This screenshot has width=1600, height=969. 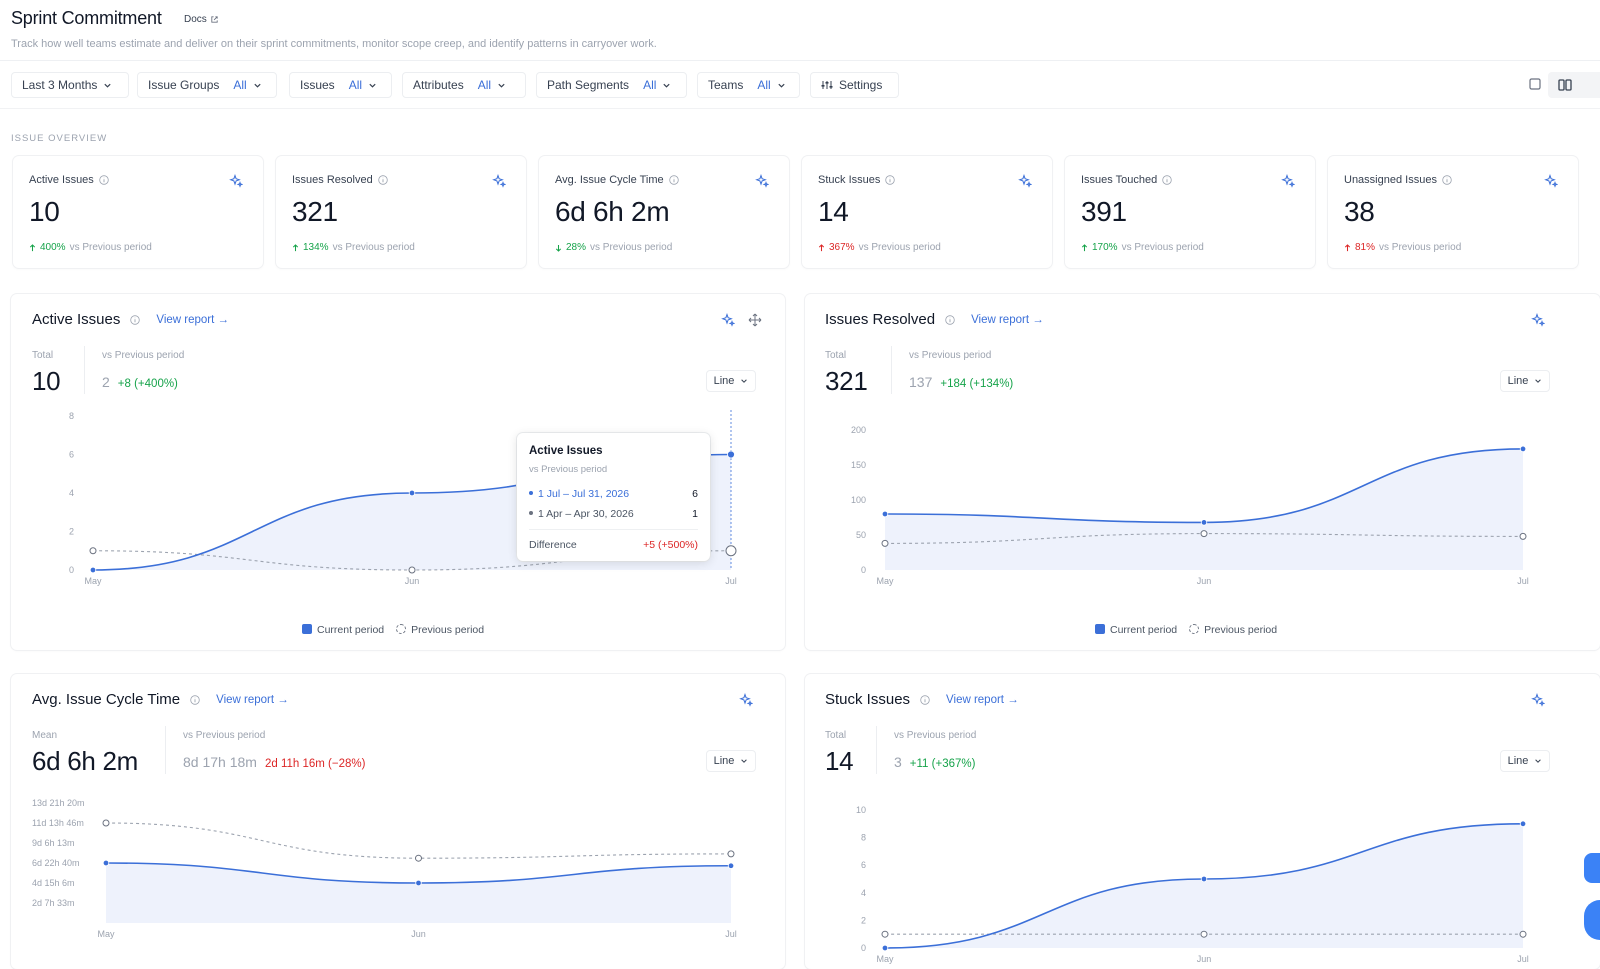 What do you see at coordinates (586, 514) in the screenshot?
I see `tooltip-previous-range: 1 Apr – Apr 30, 2026` at bounding box center [586, 514].